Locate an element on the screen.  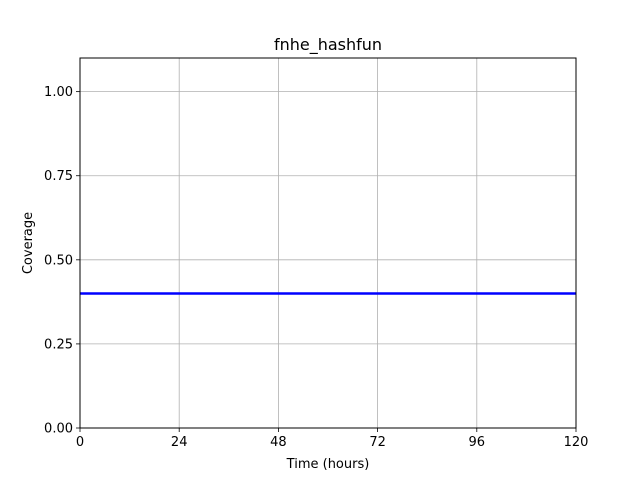
x-tick-label: 0 is located at coordinates (80, 442).